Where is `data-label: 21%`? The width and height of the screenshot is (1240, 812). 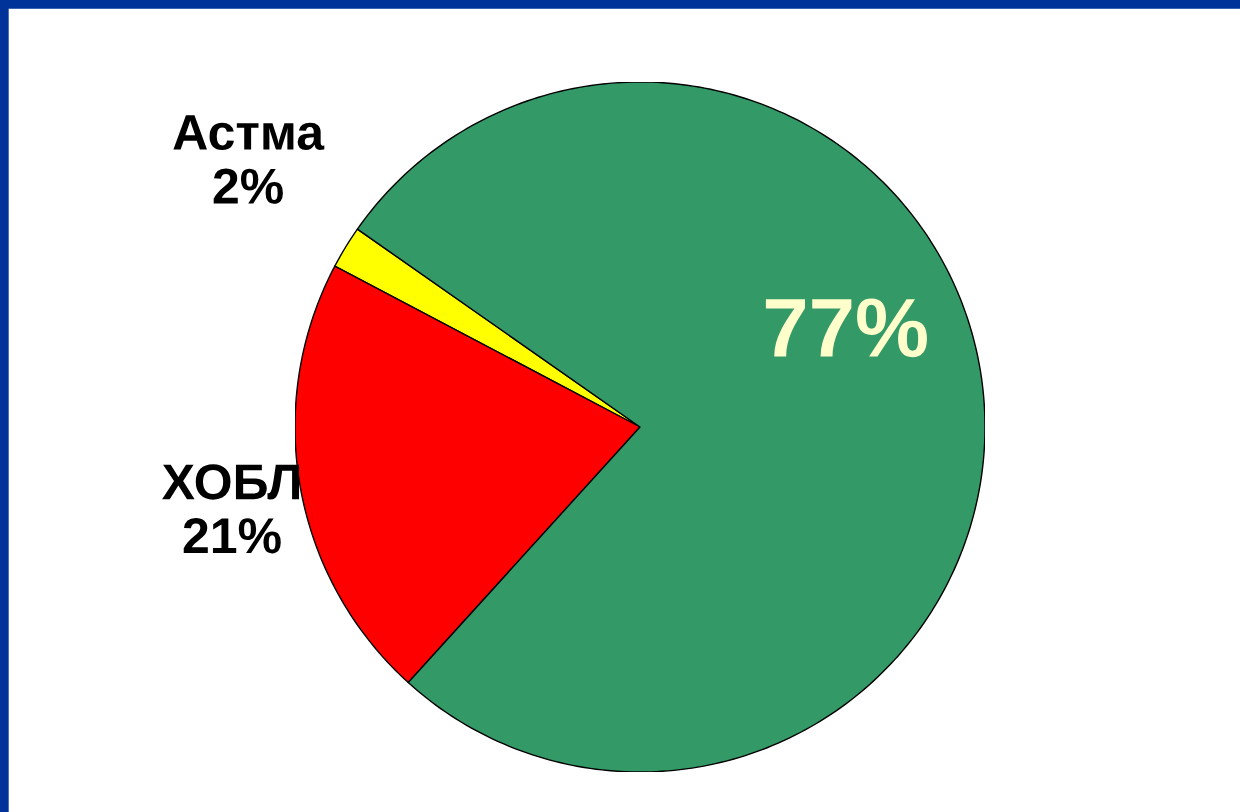 data-label: 21% is located at coordinates (232, 536).